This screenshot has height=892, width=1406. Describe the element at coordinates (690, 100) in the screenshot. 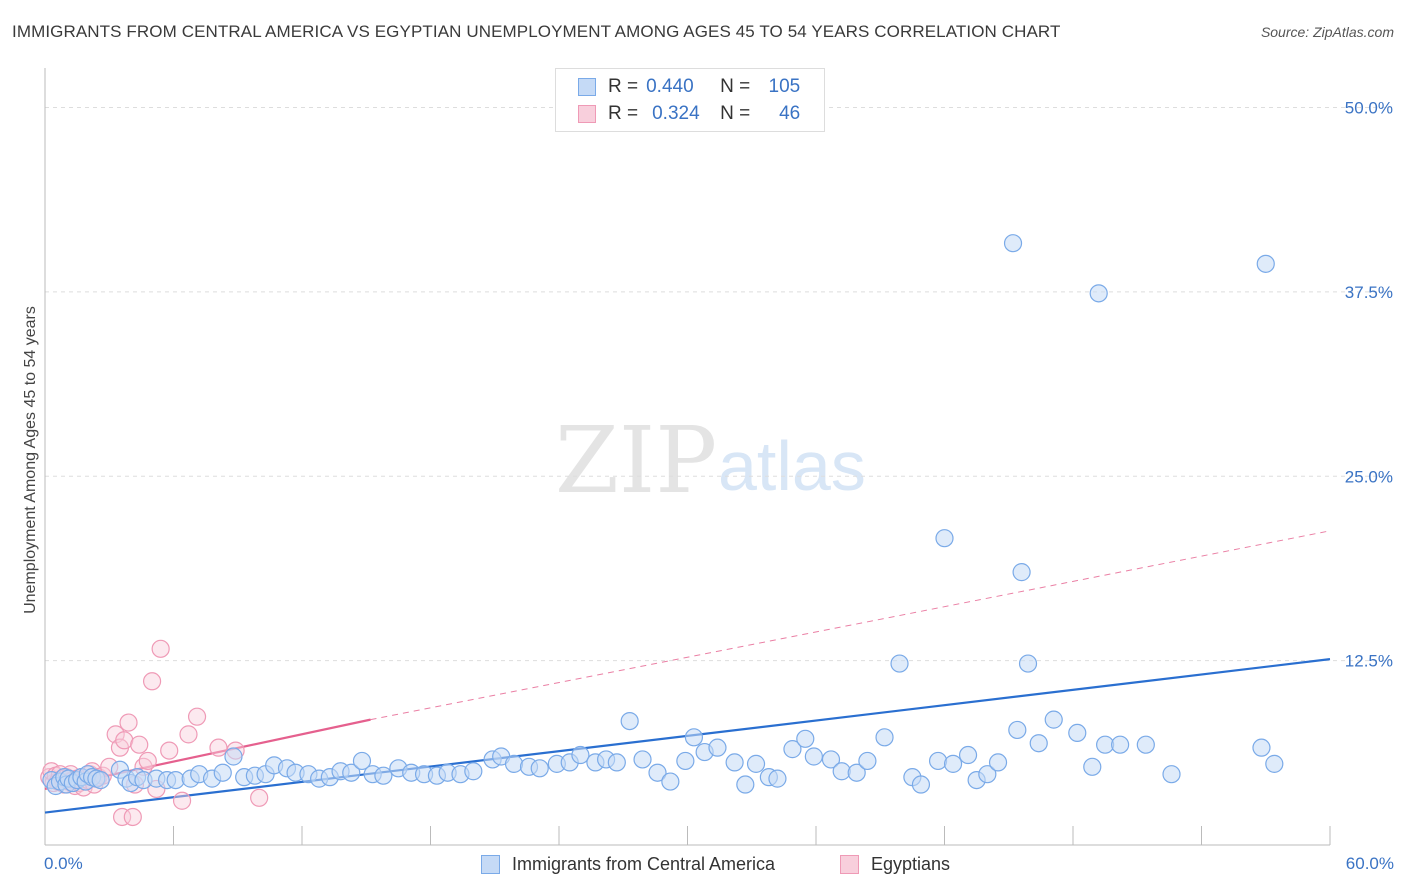

I see `legend: R = 0.440 N = 105 R = 0.324 N = 46` at that location.